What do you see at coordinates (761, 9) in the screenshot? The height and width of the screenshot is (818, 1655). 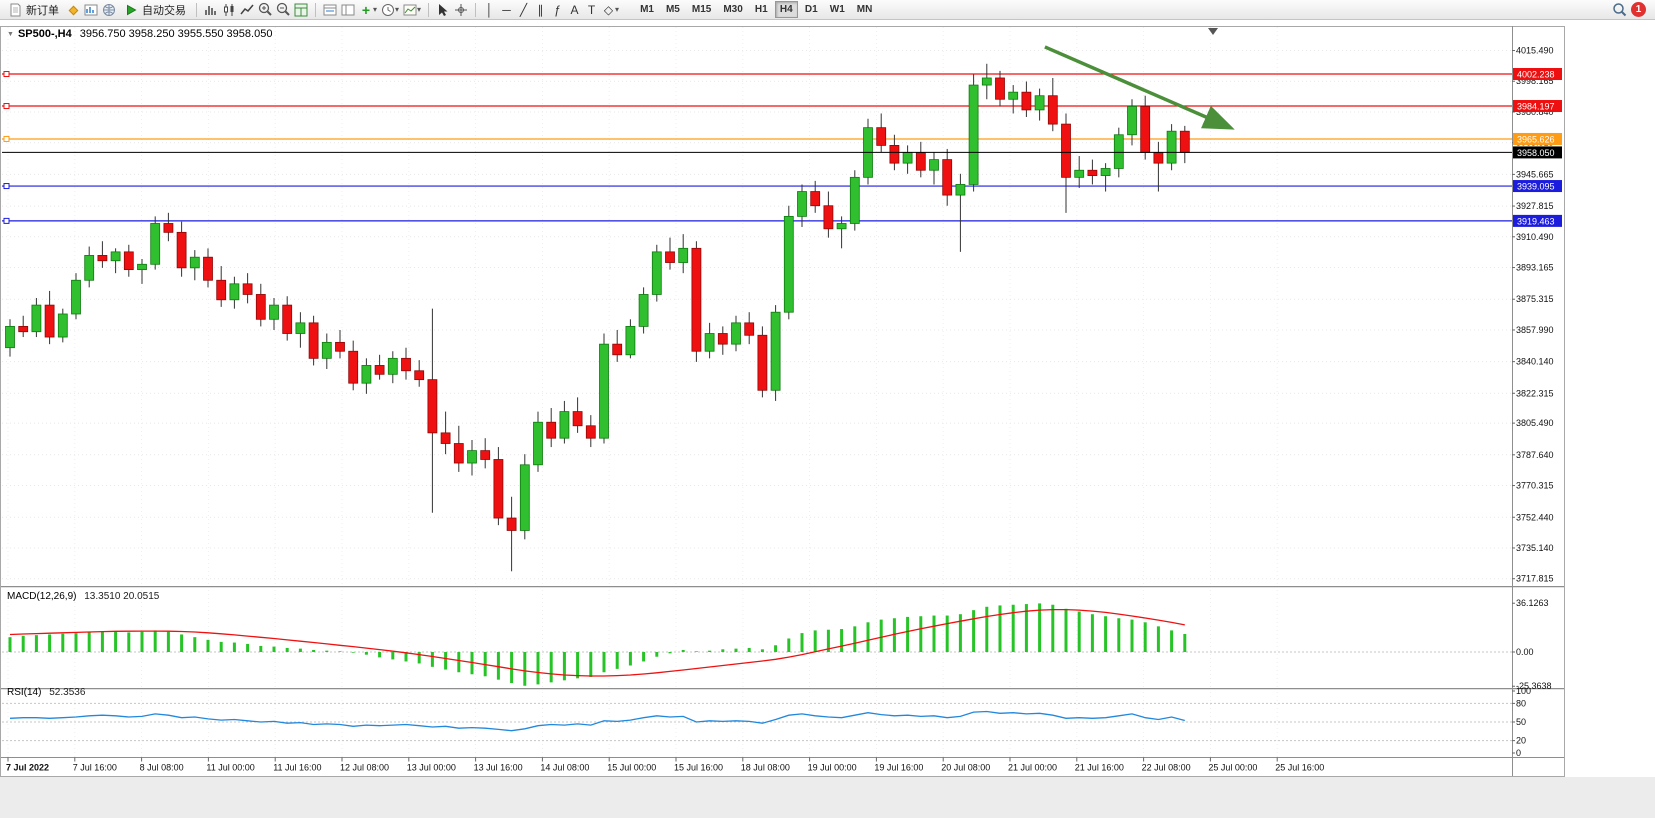 I see `timeframe-button-h1: H1` at bounding box center [761, 9].